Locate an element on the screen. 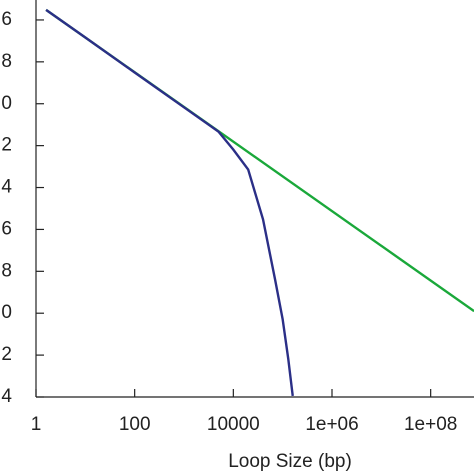 This screenshot has height=474, width=474. x-tick-label: 1e+08 is located at coordinates (430, 424).